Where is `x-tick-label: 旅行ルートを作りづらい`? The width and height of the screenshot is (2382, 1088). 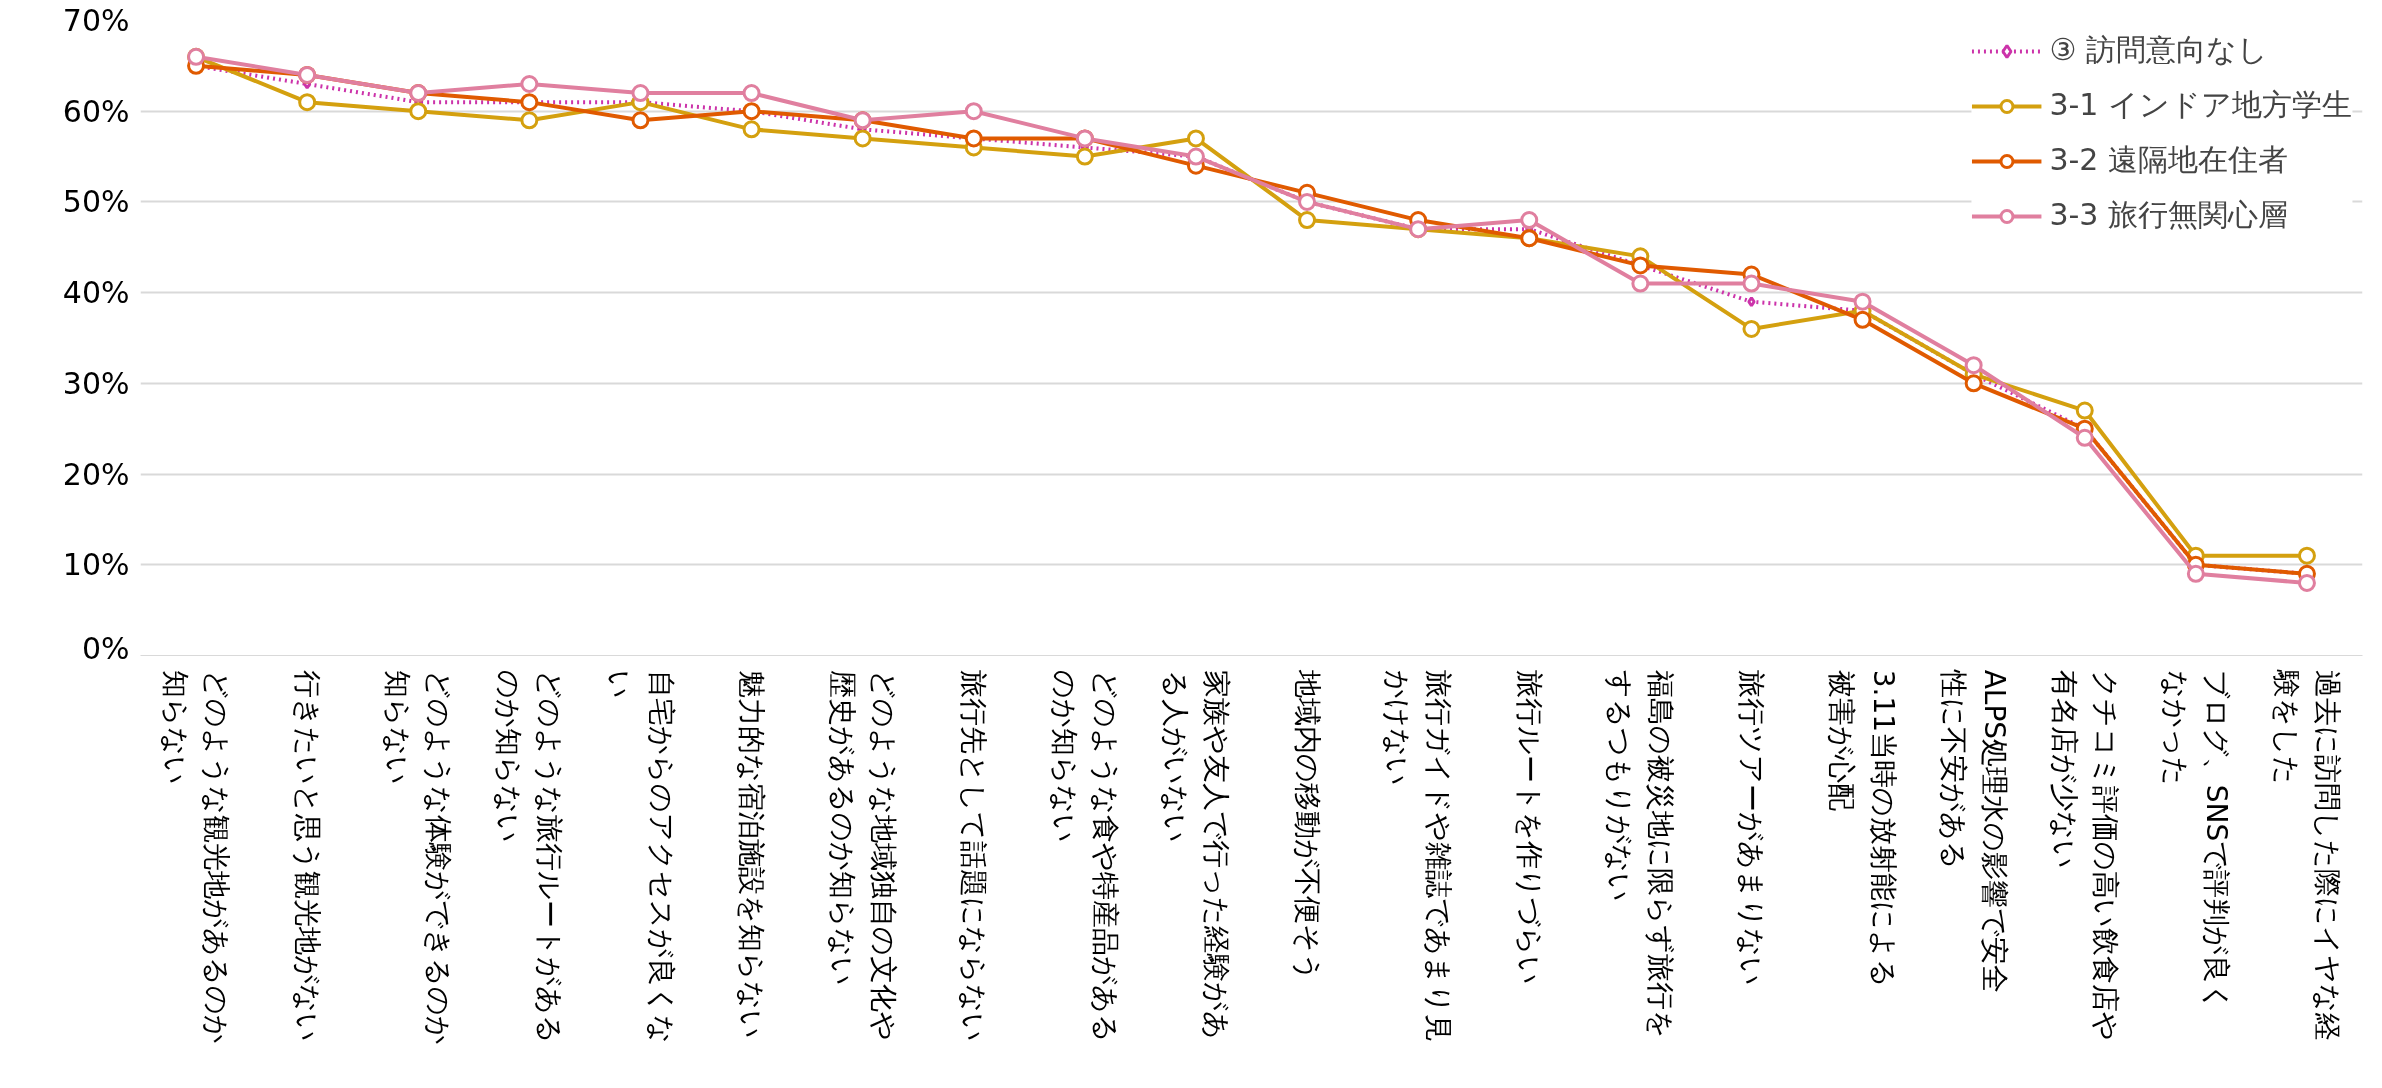
x-tick-label: 旅行ルートを作りづらい is located at coordinates (1529, 827).